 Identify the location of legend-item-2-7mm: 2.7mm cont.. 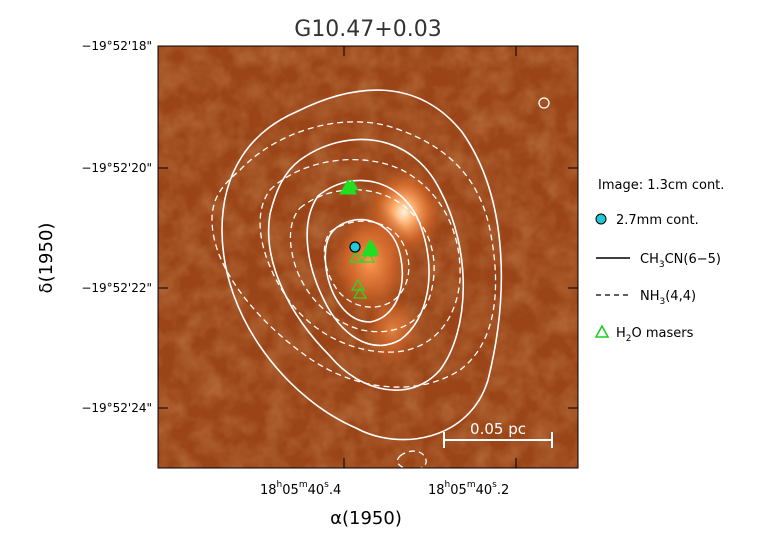
(657, 220).